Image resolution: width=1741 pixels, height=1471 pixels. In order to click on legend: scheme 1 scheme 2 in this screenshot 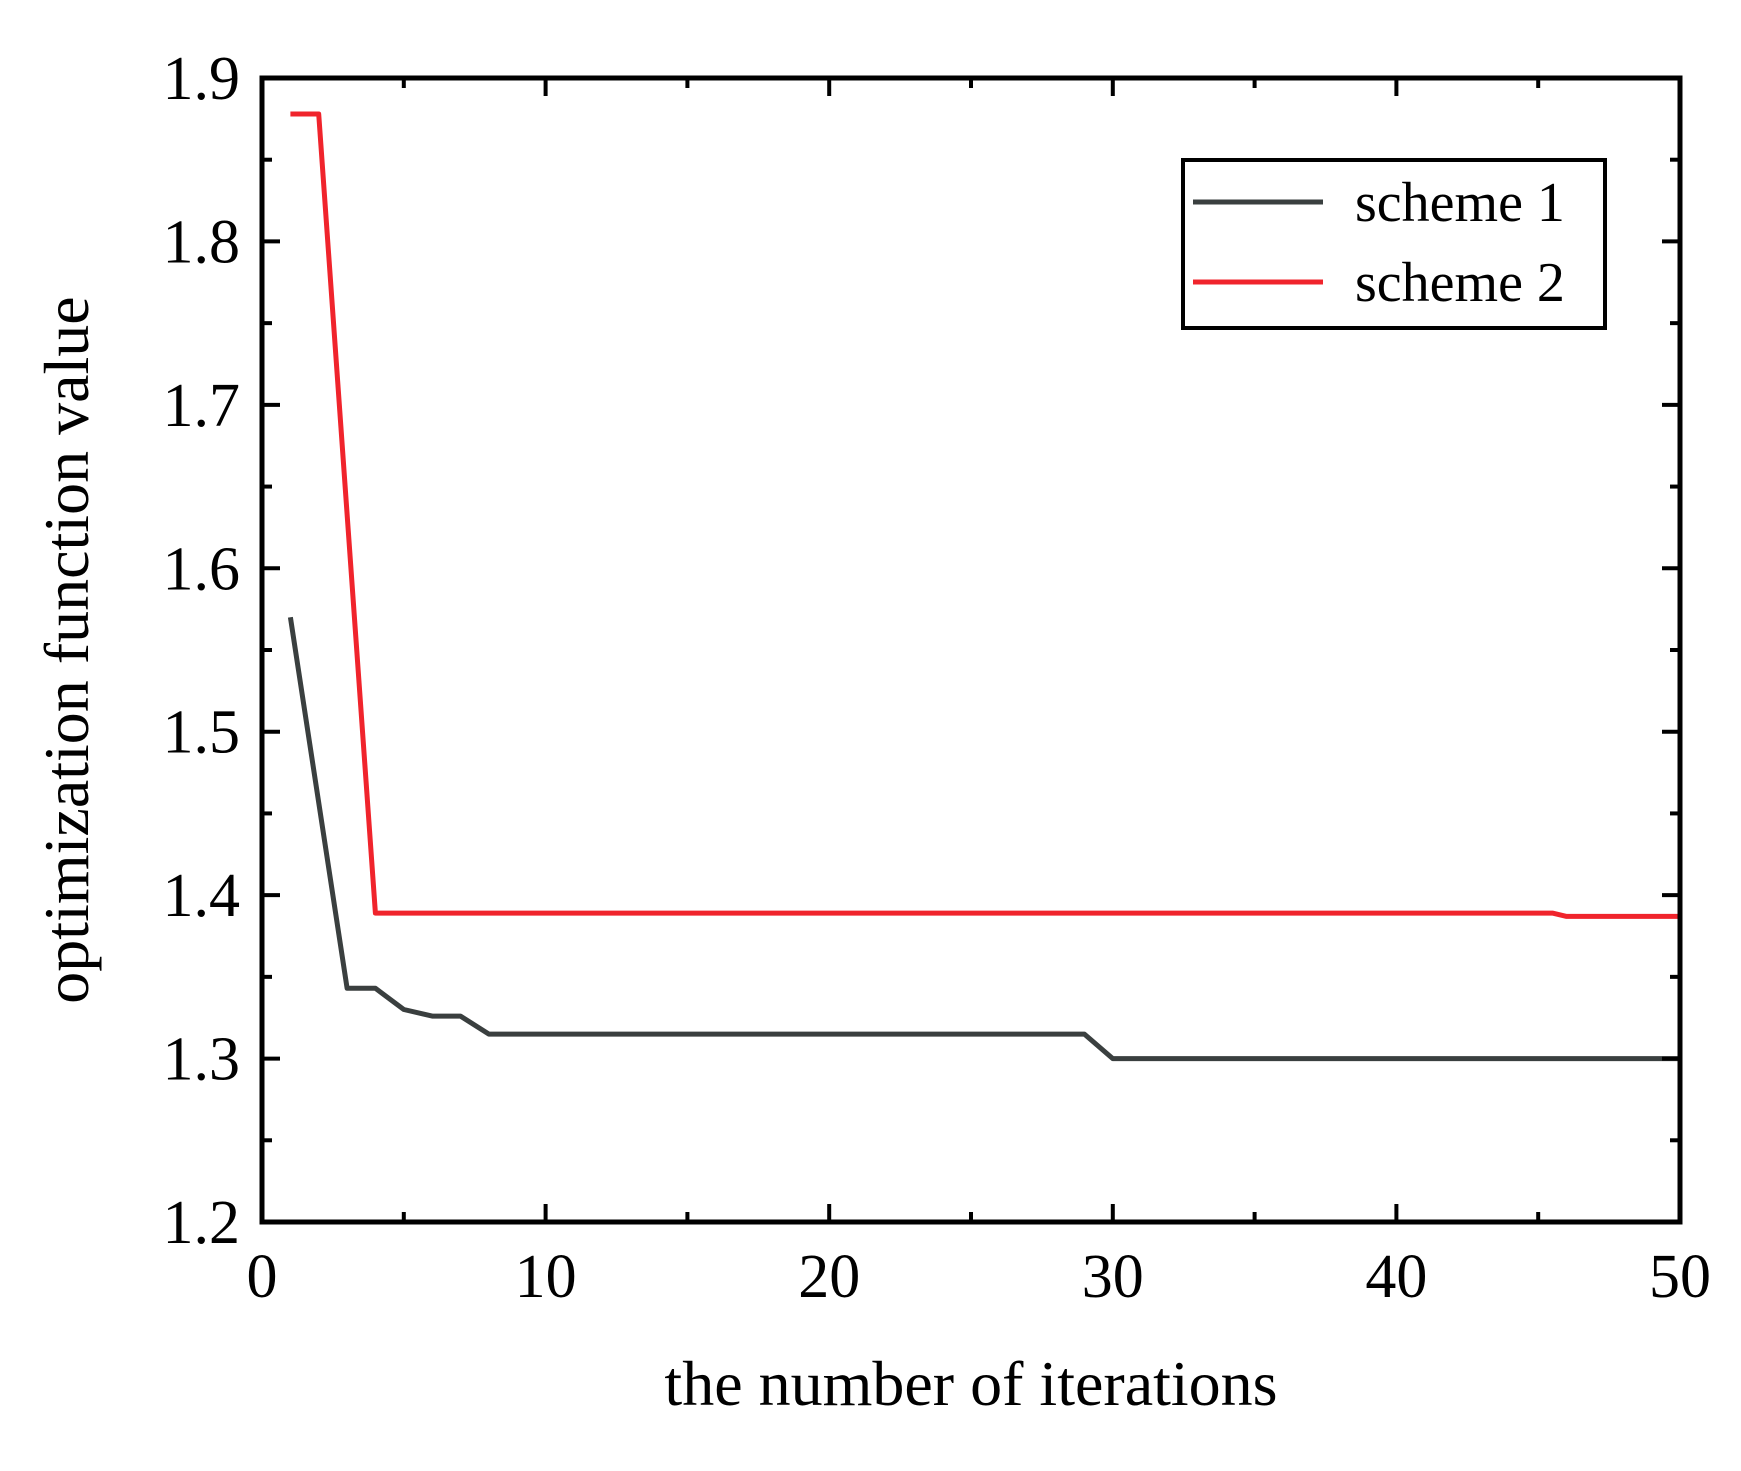, I will do `click(1394, 244)`.